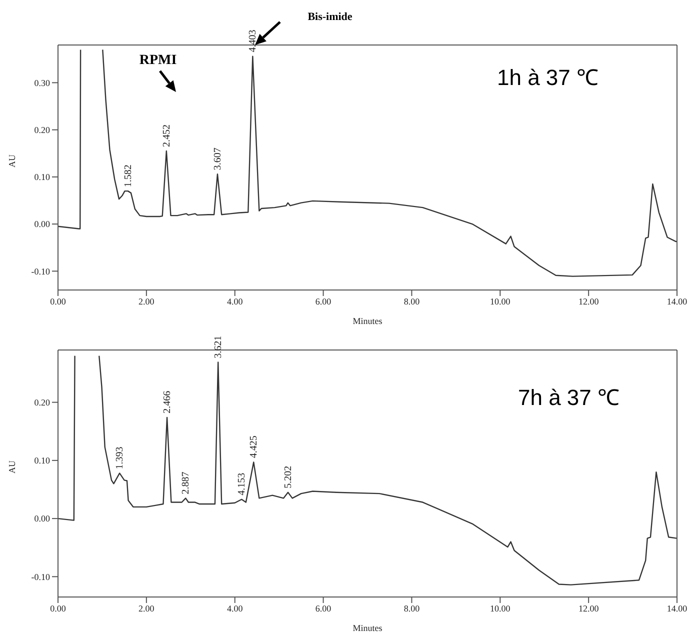  I want to click on annotation: 2.466, so click(168, 402).